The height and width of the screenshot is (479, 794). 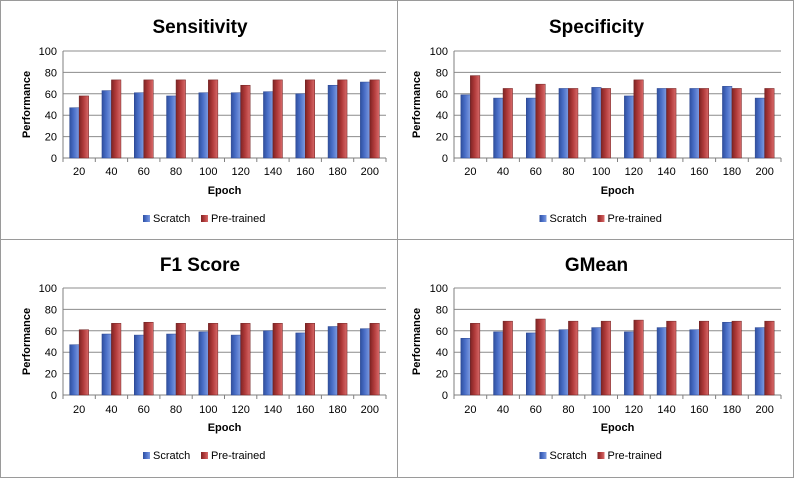 I want to click on sensitivity-x-tick-label: 160, so click(x=305, y=172).